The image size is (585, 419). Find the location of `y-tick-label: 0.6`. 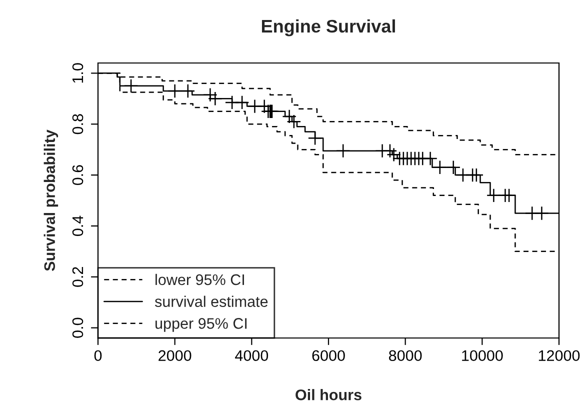

y-tick-label: 0.6 is located at coordinates (78, 175).